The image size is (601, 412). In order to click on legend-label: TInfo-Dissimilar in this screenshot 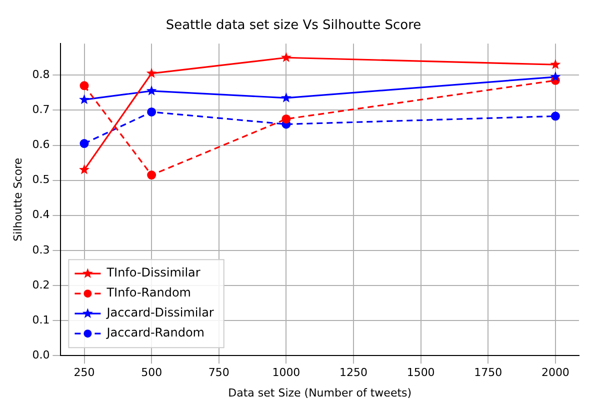, I will do `click(153, 273)`.